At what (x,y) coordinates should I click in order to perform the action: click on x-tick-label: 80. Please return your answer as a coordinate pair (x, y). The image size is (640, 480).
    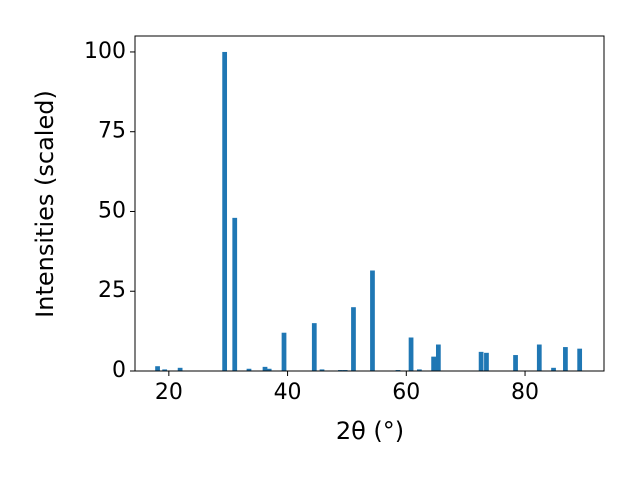
    Looking at the image, I should click on (525, 392).